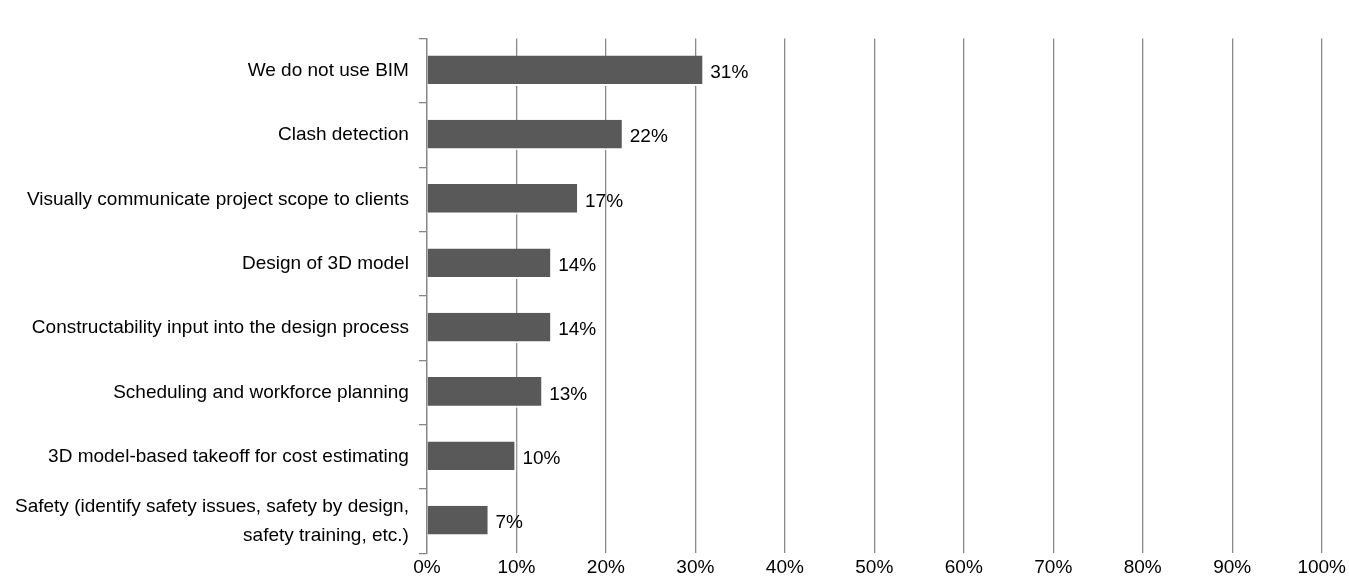 The width and height of the screenshot is (1349, 586). I want to click on x-tick-label: 90%, so click(1232, 566).